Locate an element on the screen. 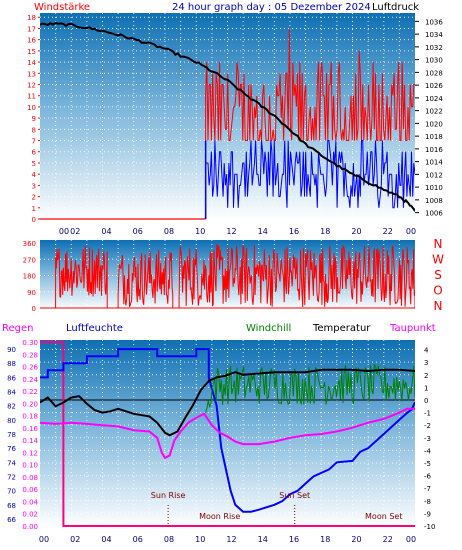  humidity-tick-label: 72 is located at coordinates (11, 477).